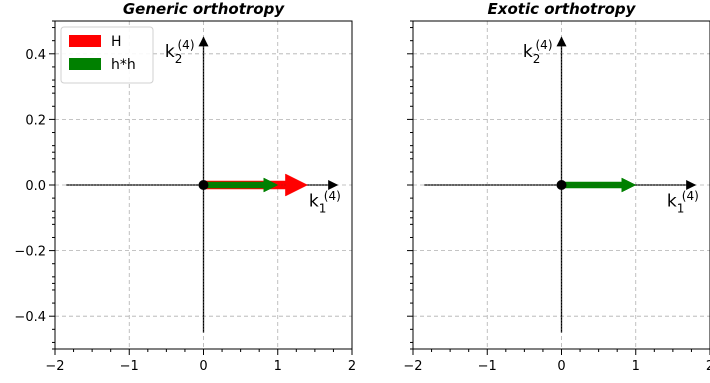 This screenshot has width=710, height=383. Describe the element at coordinates (35, 55) in the screenshot. I see `y-tick-label: 0.4` at that location.